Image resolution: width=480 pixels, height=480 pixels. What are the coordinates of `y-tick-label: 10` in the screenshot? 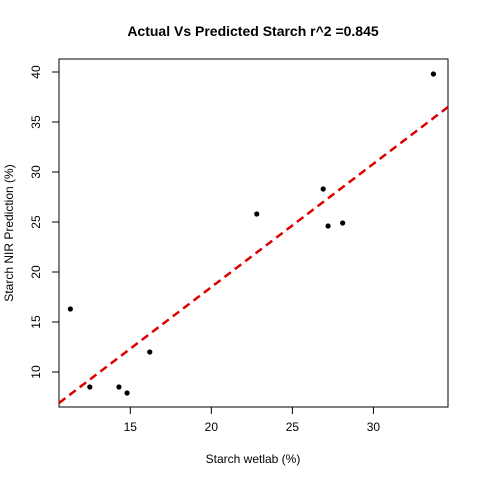 It's located at (36, 372).